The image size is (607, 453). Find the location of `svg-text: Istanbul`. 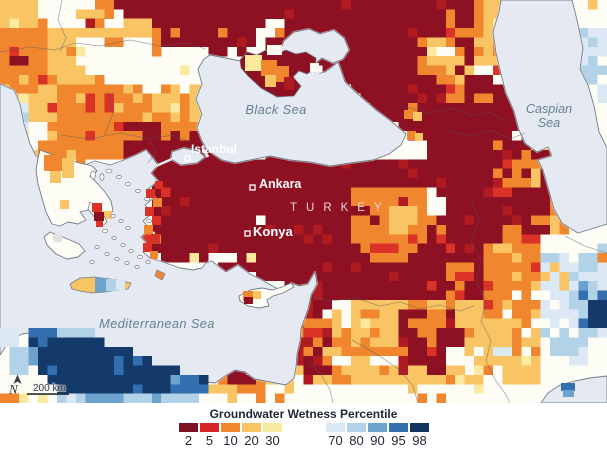

svg-text: Istanbul is located at coordinates (214, 149).